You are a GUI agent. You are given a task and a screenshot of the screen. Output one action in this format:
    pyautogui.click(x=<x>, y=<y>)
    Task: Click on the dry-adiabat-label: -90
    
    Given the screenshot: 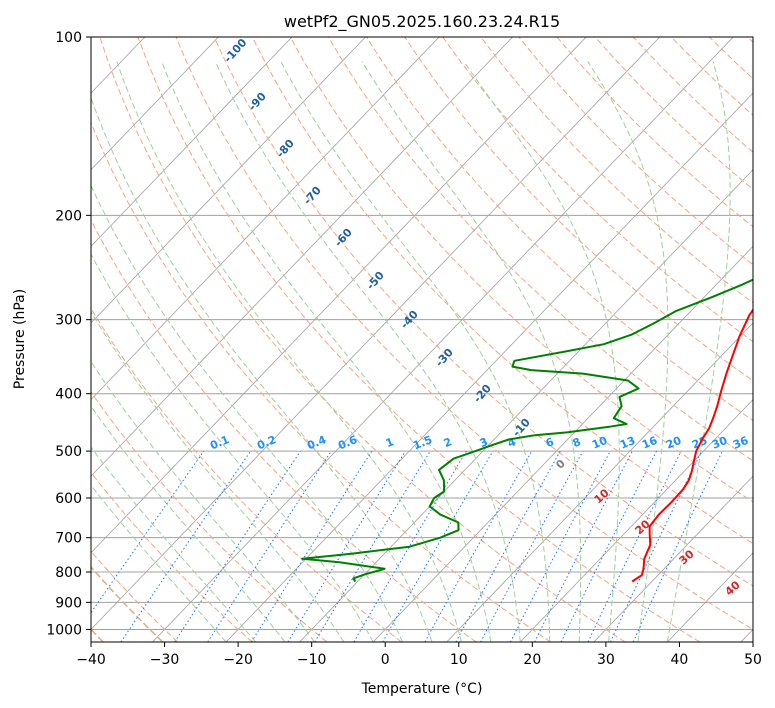 What is the action you would take?
    pyautogui.click(x=257, y=102)
    